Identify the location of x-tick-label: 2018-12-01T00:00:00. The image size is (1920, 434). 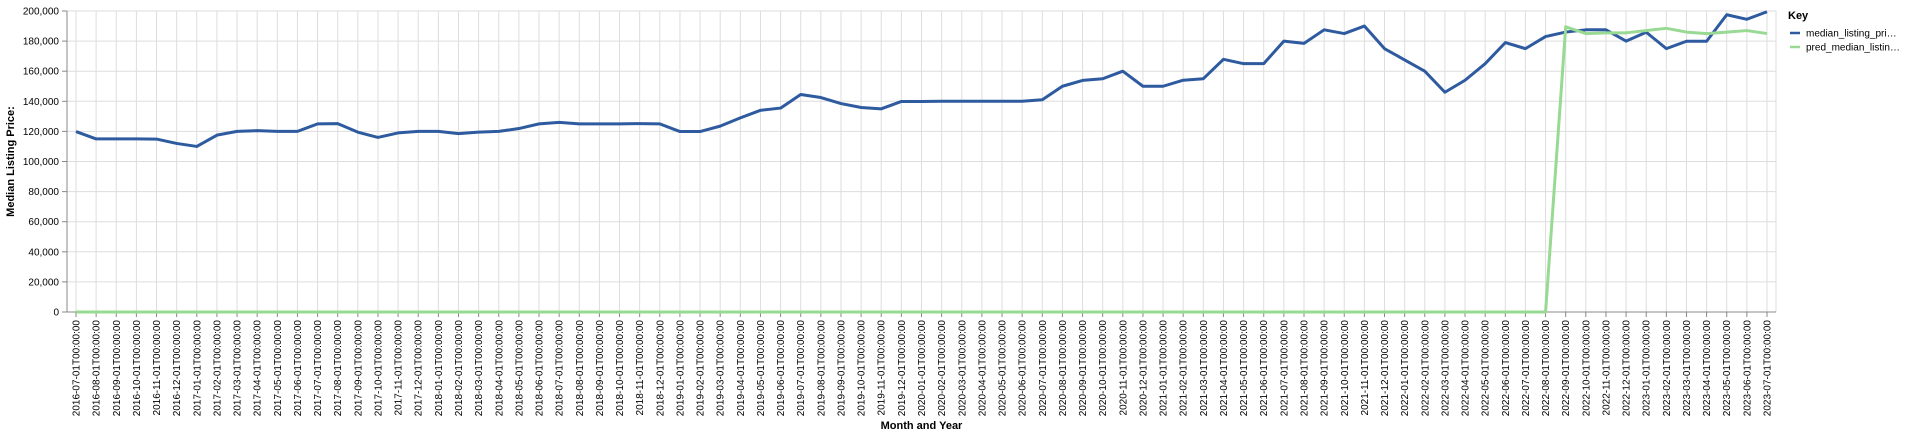
(660, 368).